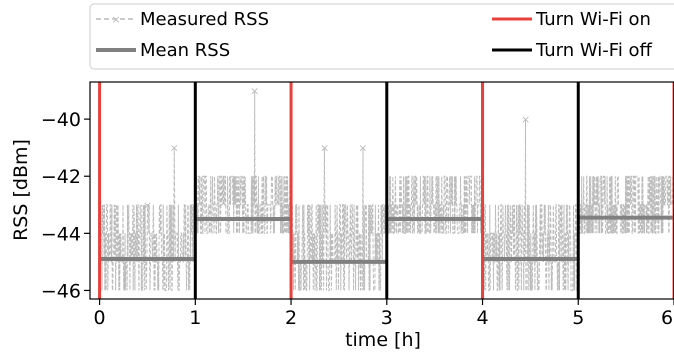 Image resolution: width=674 pixels, height=356 pixels. Describe the element at coordinates (61, 291) in the screenshot. I see `y-tick-label: −46` at that location.